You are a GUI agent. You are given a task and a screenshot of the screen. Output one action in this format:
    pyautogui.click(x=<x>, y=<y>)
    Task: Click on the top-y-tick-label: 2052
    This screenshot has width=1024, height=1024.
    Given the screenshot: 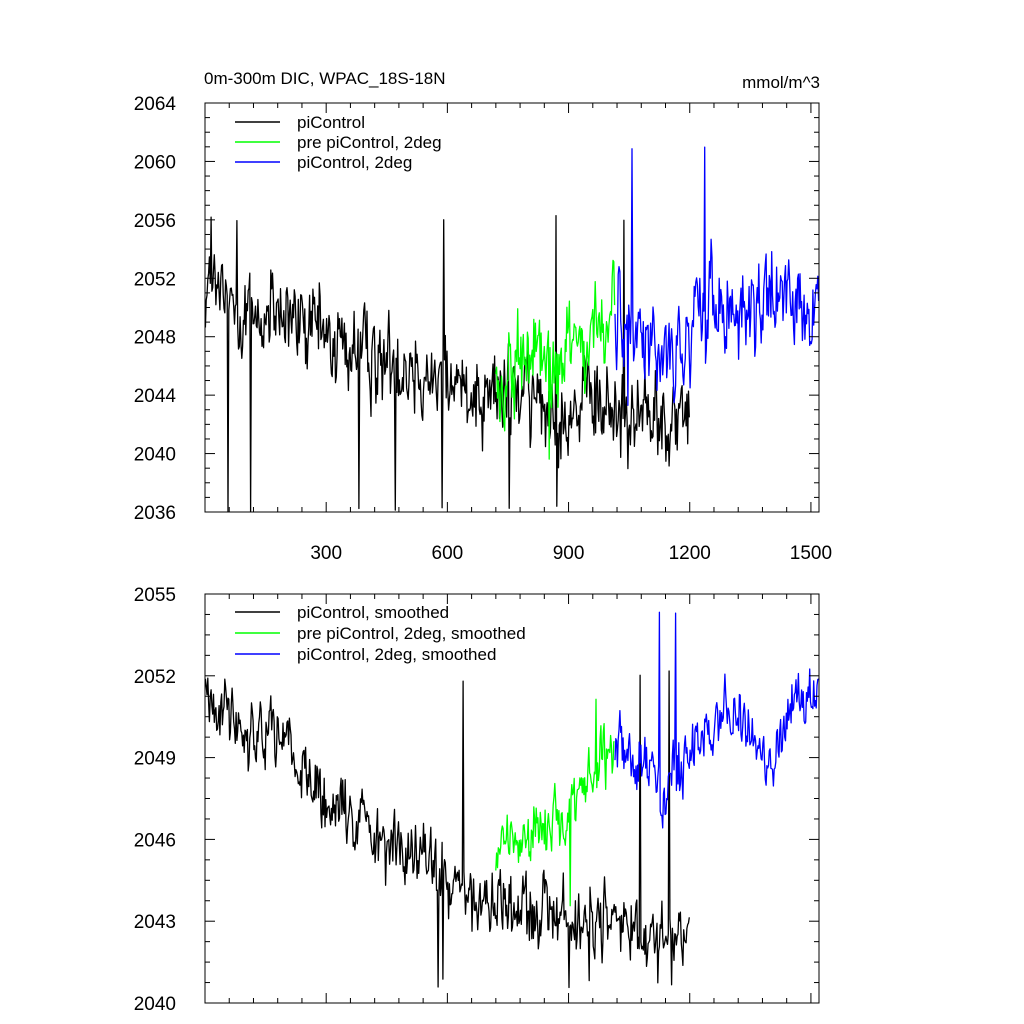 What is the action you would take?
    pyautogui.click(x=155, y=279)
    